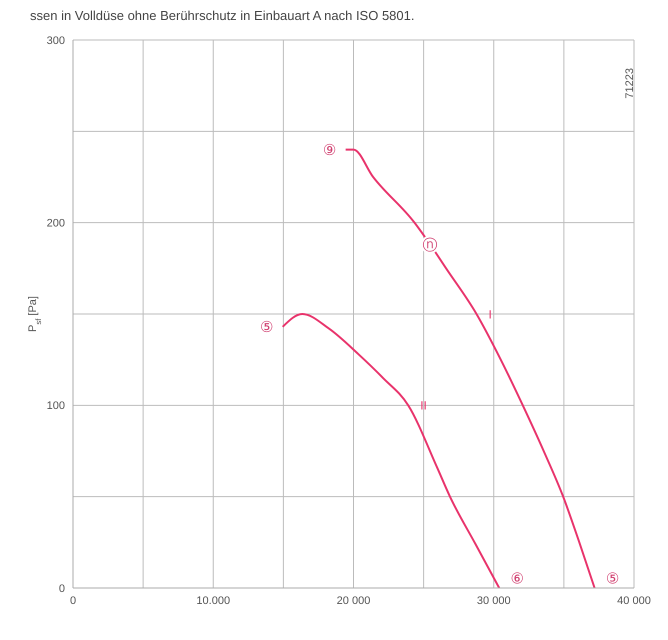 The image size is (668, 640). Describe the element at coordinates (490, 314) in the screenshot. I see `series-label: I` at that location.